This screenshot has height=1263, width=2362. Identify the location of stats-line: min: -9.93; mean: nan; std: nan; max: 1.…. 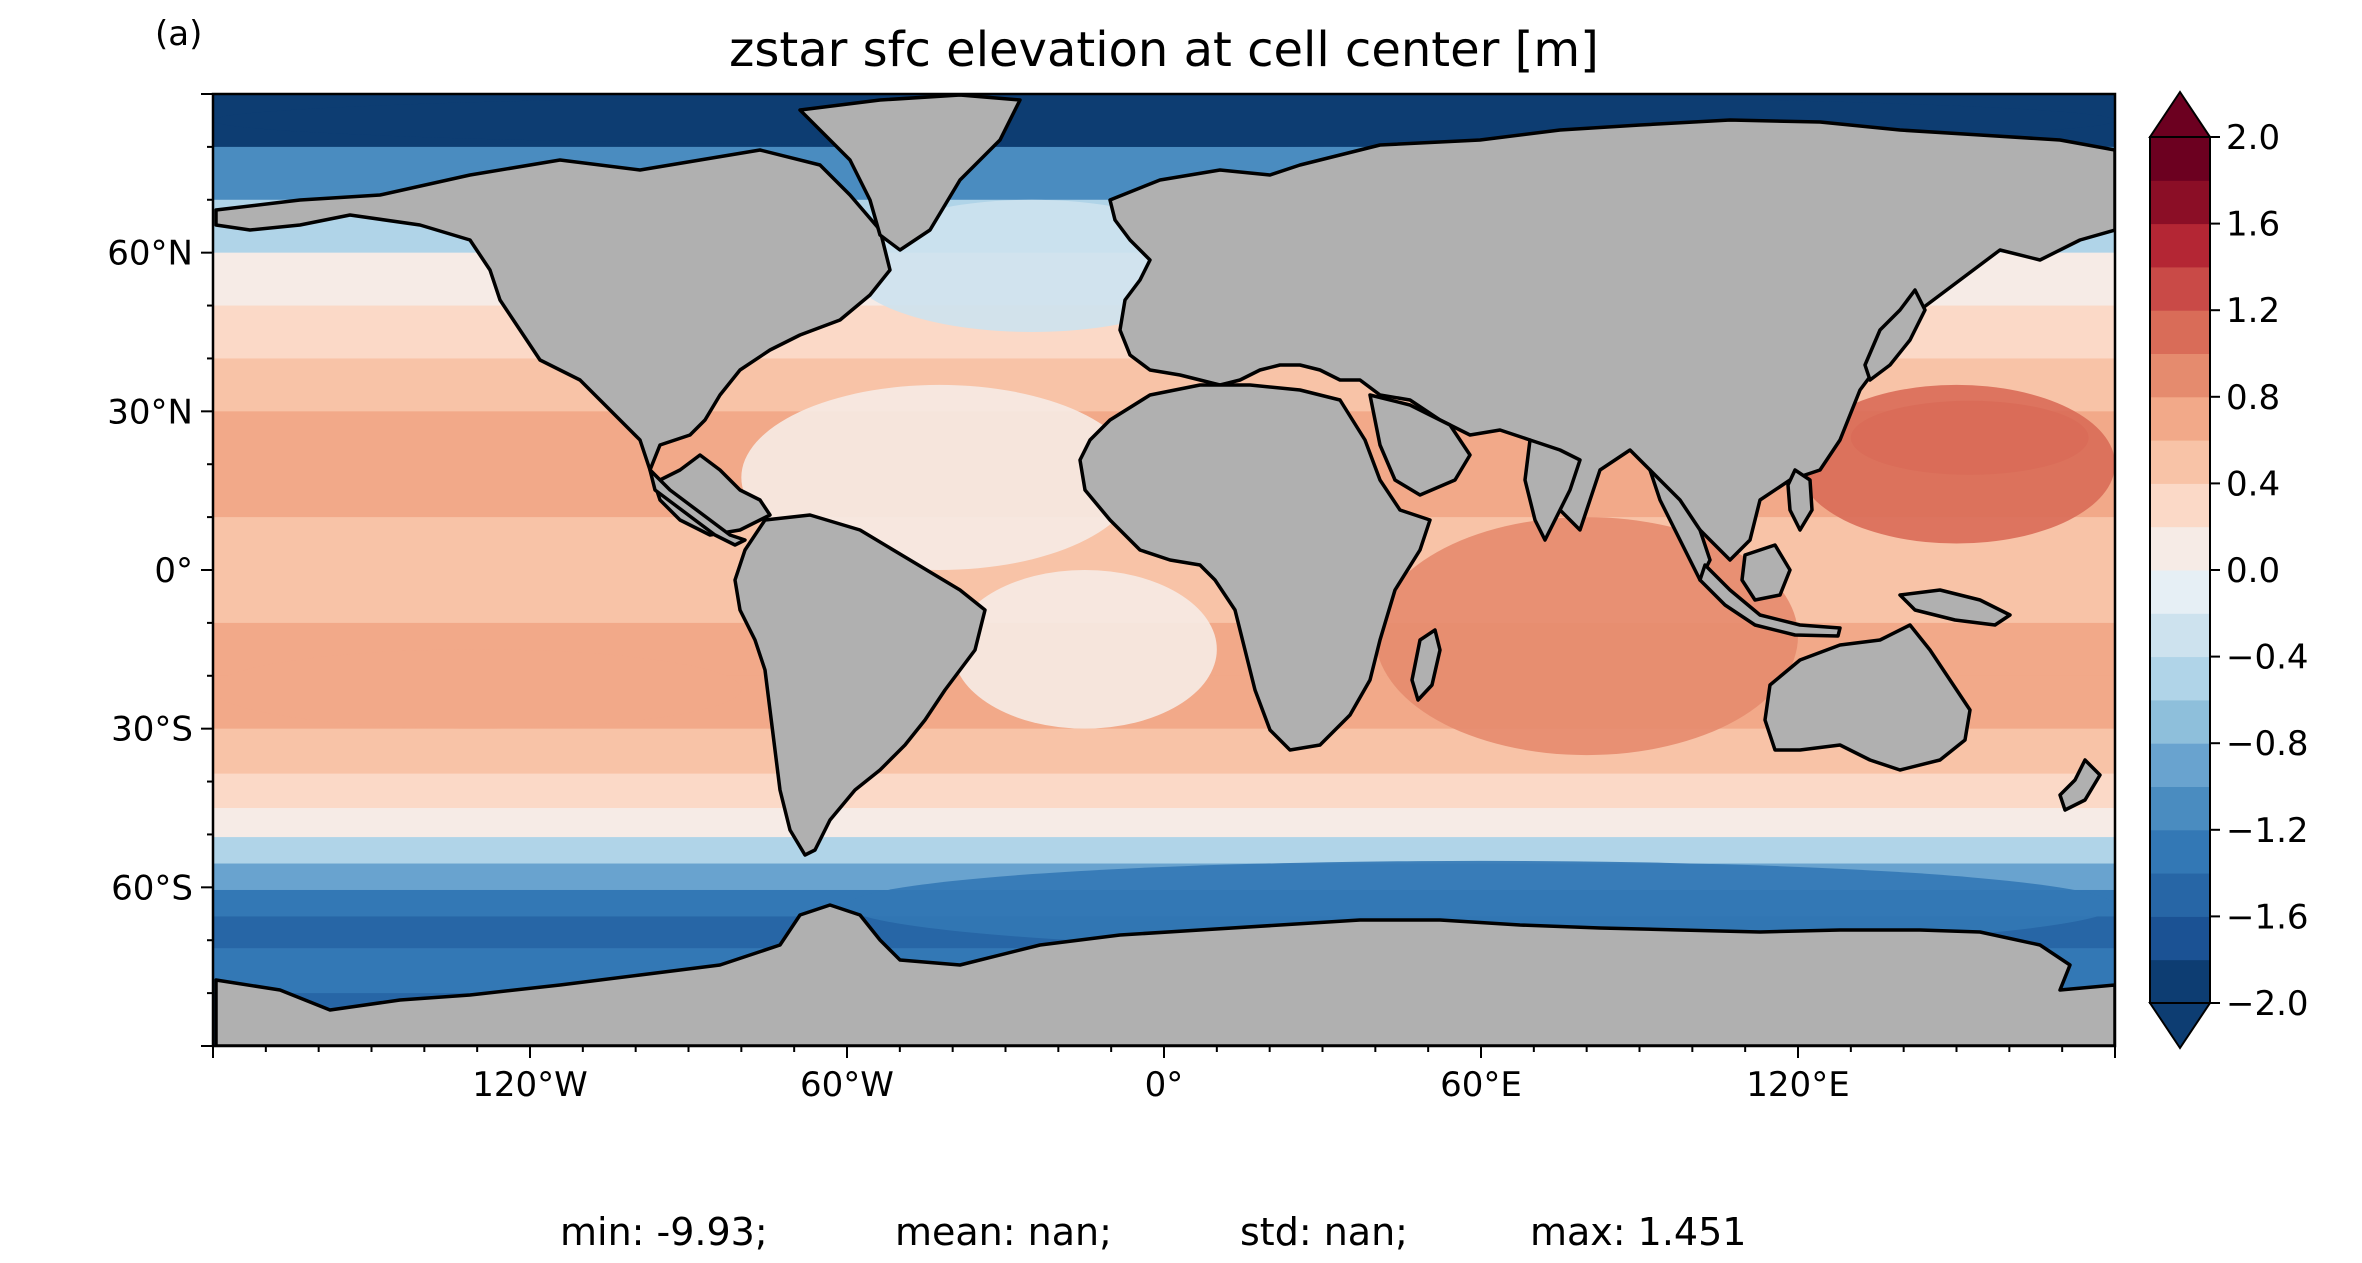
(1153, 1232).